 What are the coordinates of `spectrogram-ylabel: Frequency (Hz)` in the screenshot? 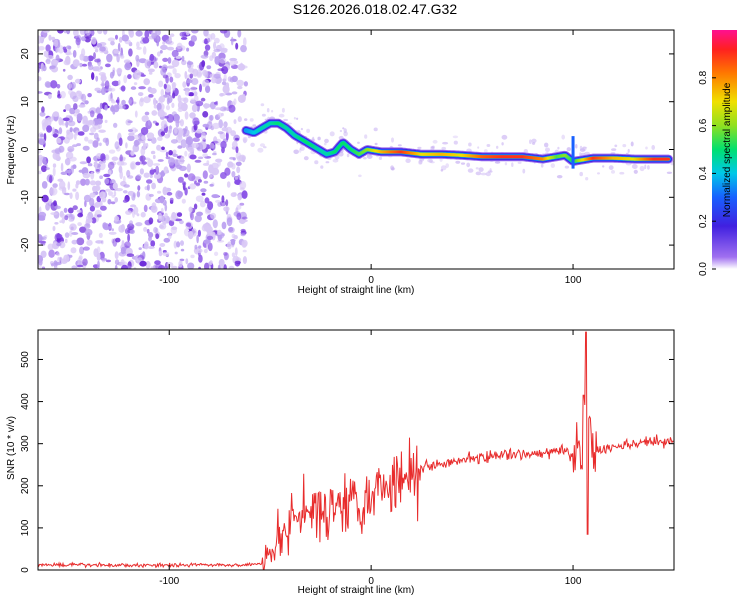 It's located at (11, 150).